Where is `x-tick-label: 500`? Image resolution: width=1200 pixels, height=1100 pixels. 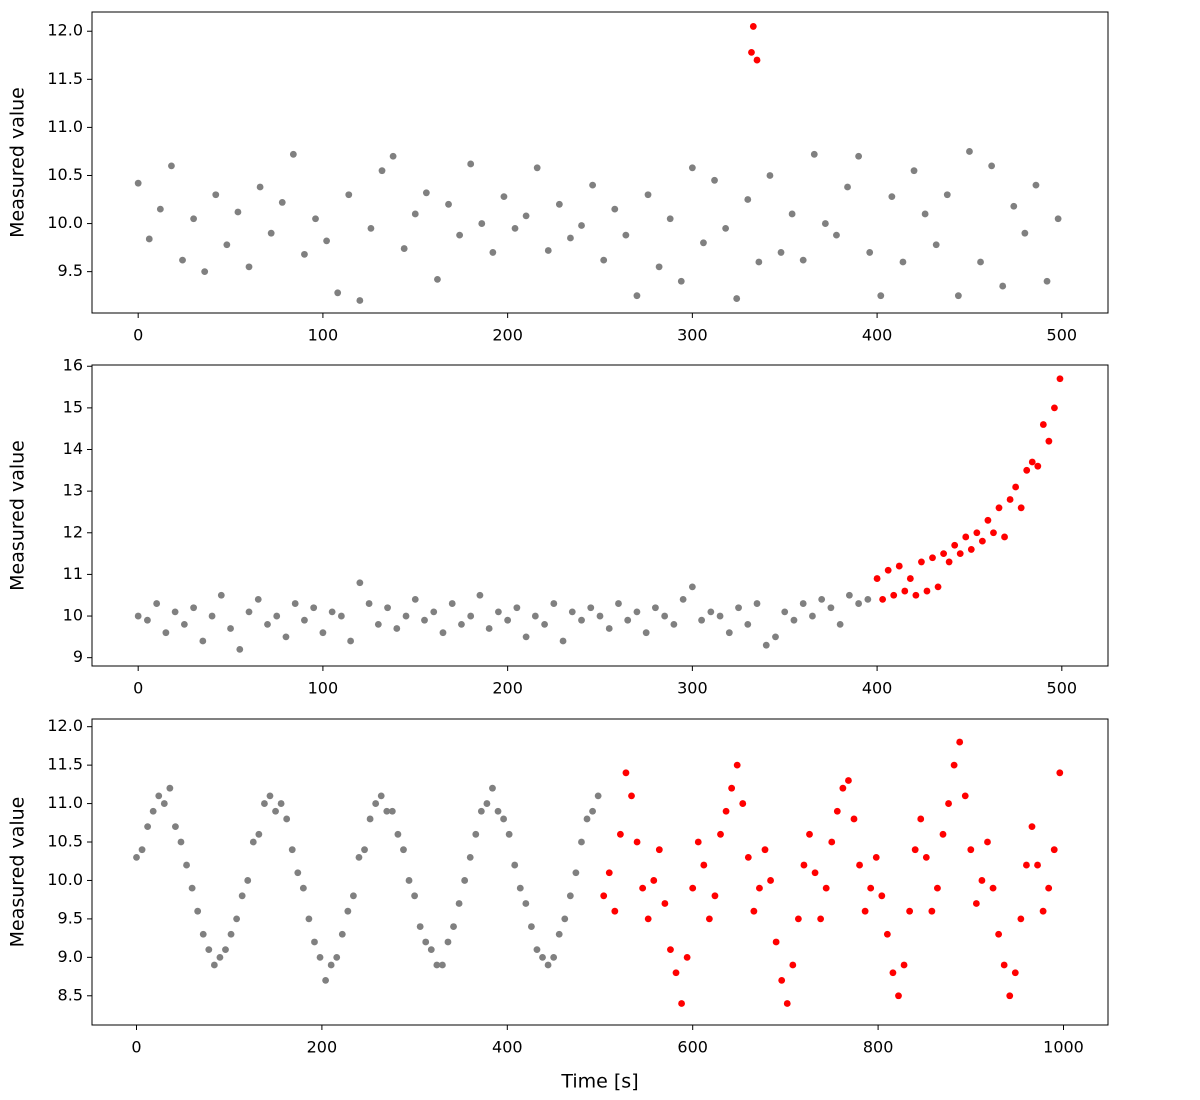
x-tick-label: 500 is located at coordinates (1062, 335).